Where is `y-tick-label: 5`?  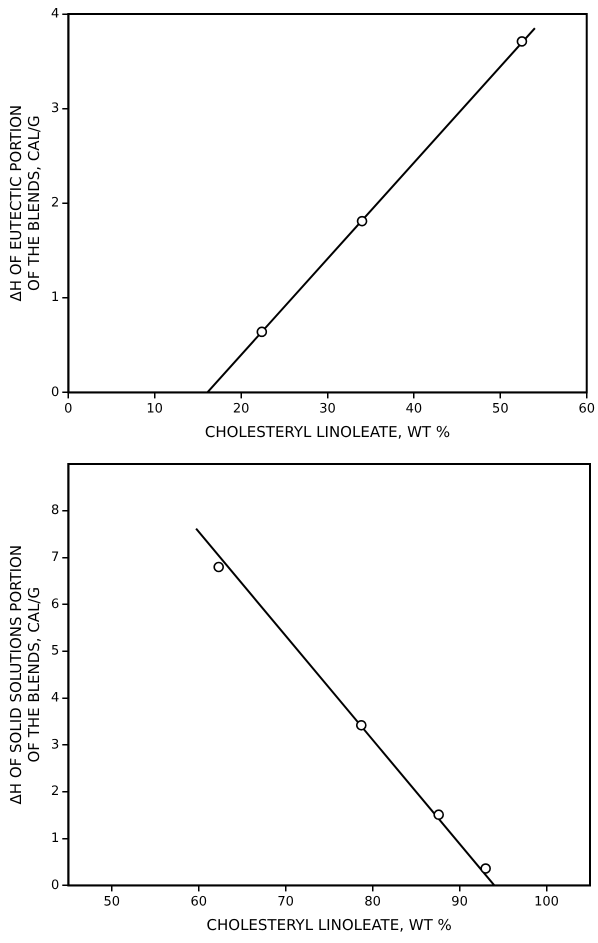 y-tick-label: 5 is located at coordinates (55, 651).